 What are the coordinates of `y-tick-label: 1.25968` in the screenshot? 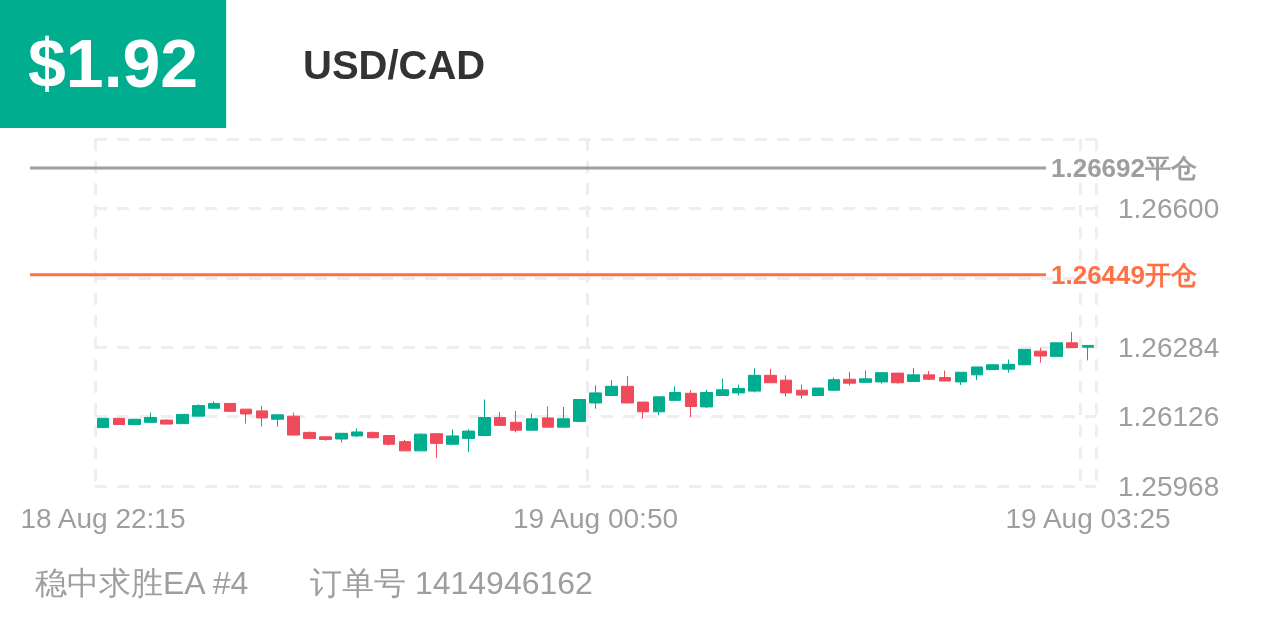 It's located at (1169, 486).